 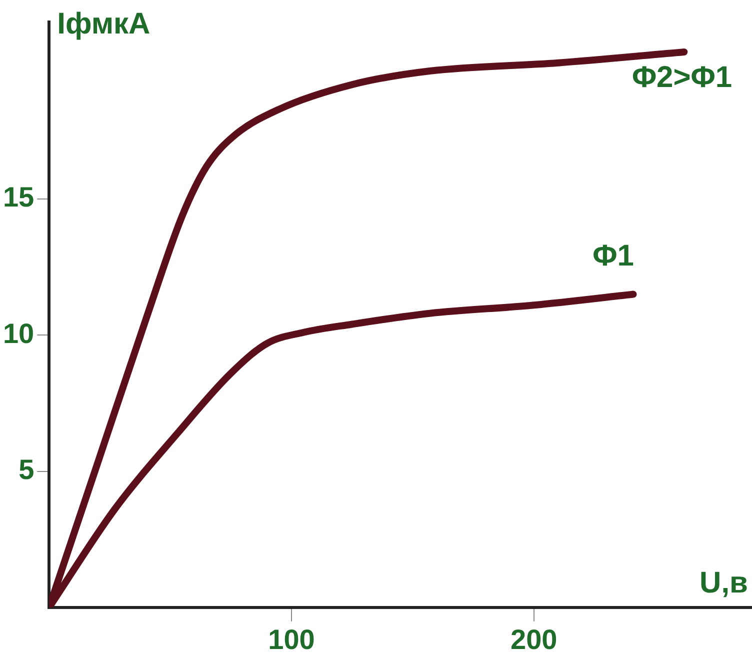 What do you see at coordinates (26, 469) in the screenshot?
I see `y-tick-label: 5` at bounding box center [26, 469].